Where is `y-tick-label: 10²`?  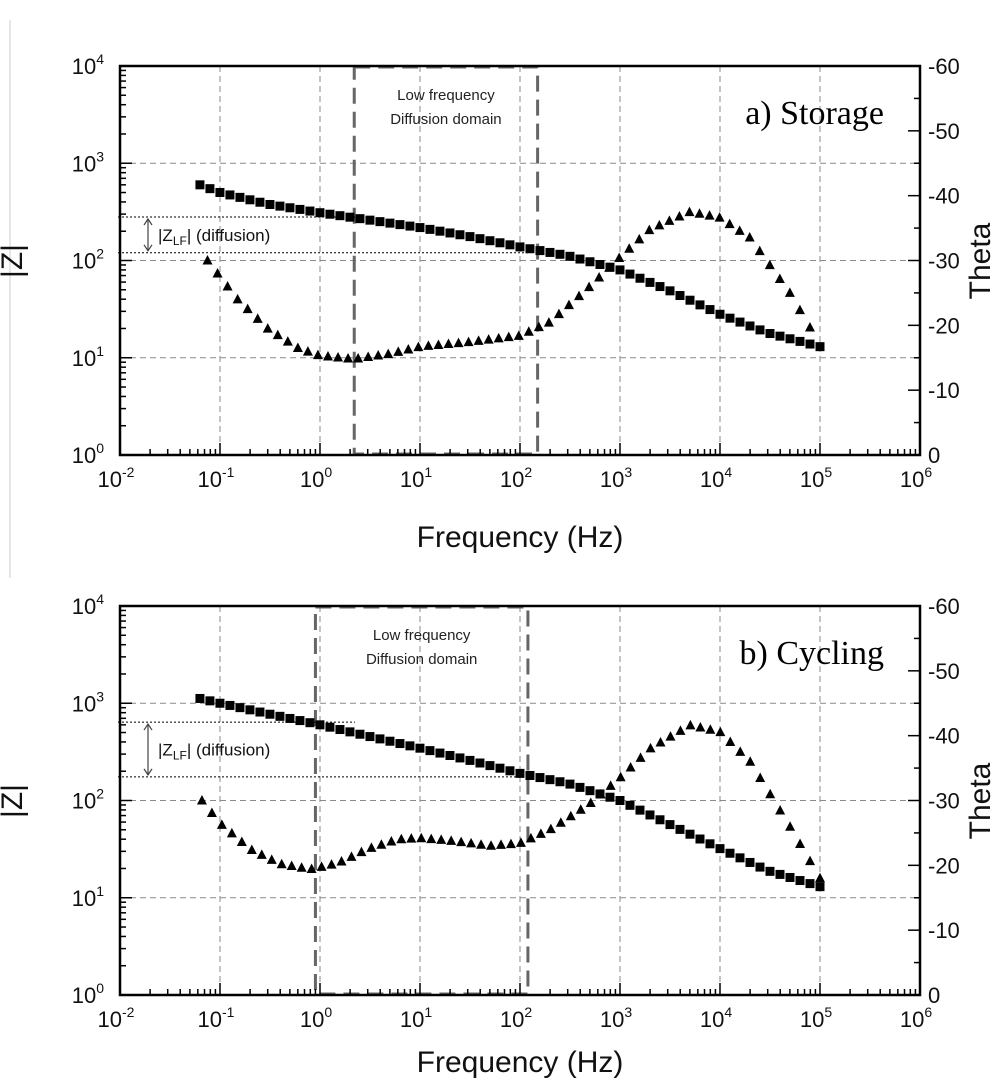 y-tick-label: 10² is located at coordinates (88, 260).